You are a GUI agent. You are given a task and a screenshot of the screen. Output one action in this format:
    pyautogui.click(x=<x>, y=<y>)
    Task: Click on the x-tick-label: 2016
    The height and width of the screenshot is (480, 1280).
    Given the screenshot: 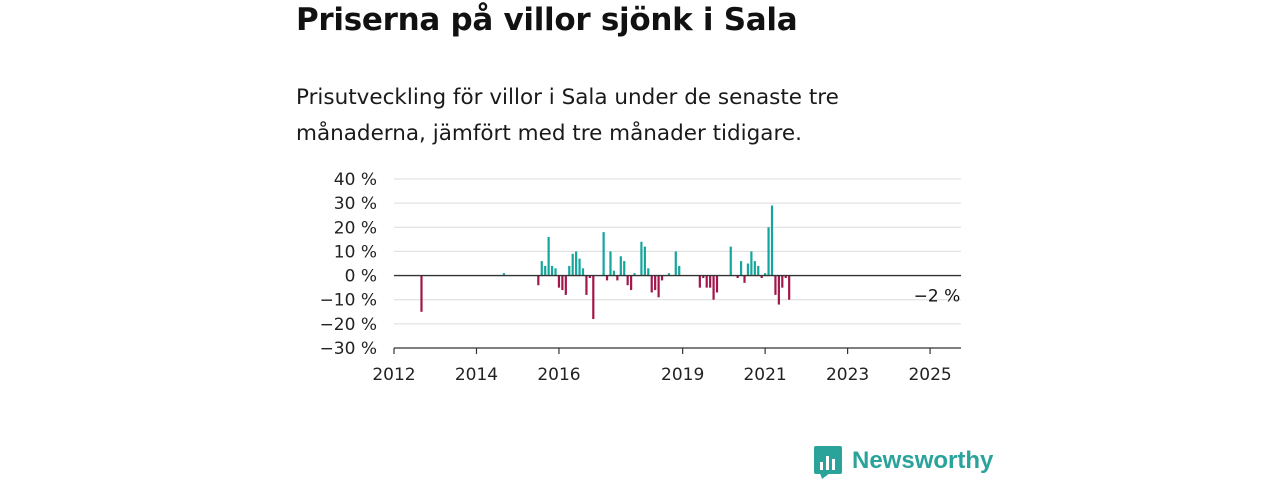 What is the action you would take?
    pyautogui.click(x=558, y=375)
    